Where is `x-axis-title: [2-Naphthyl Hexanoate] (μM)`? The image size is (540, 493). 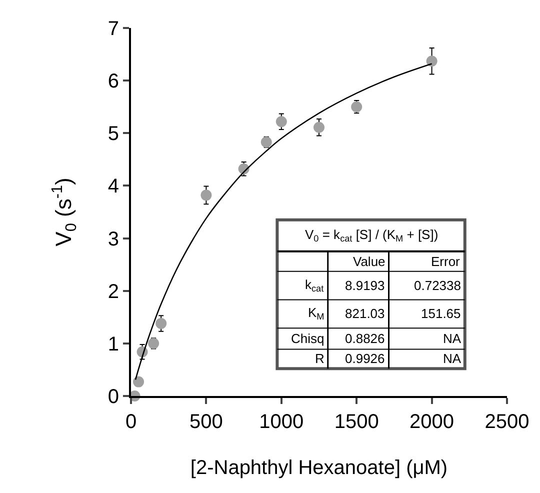
x-axis-title: [2-Naphthyl Hexanoate] (μM) is located at coordinates (319, 468).